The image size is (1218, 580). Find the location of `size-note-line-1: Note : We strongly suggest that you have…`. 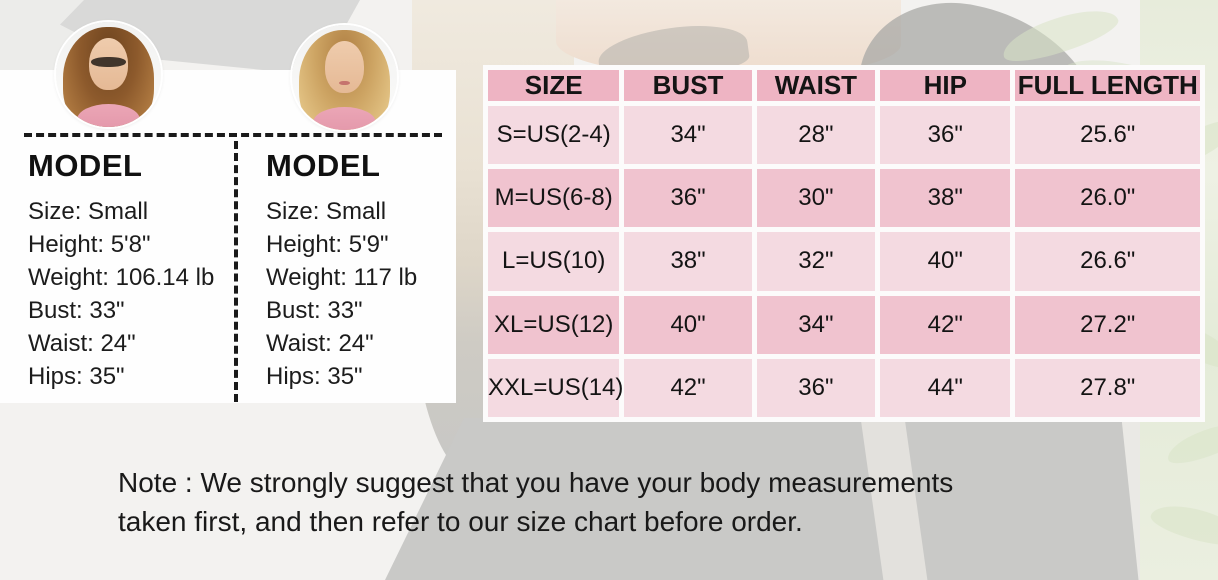

size-note-line-1: Note : We strongly suggest that you have… is located at coordinates (536, 482).